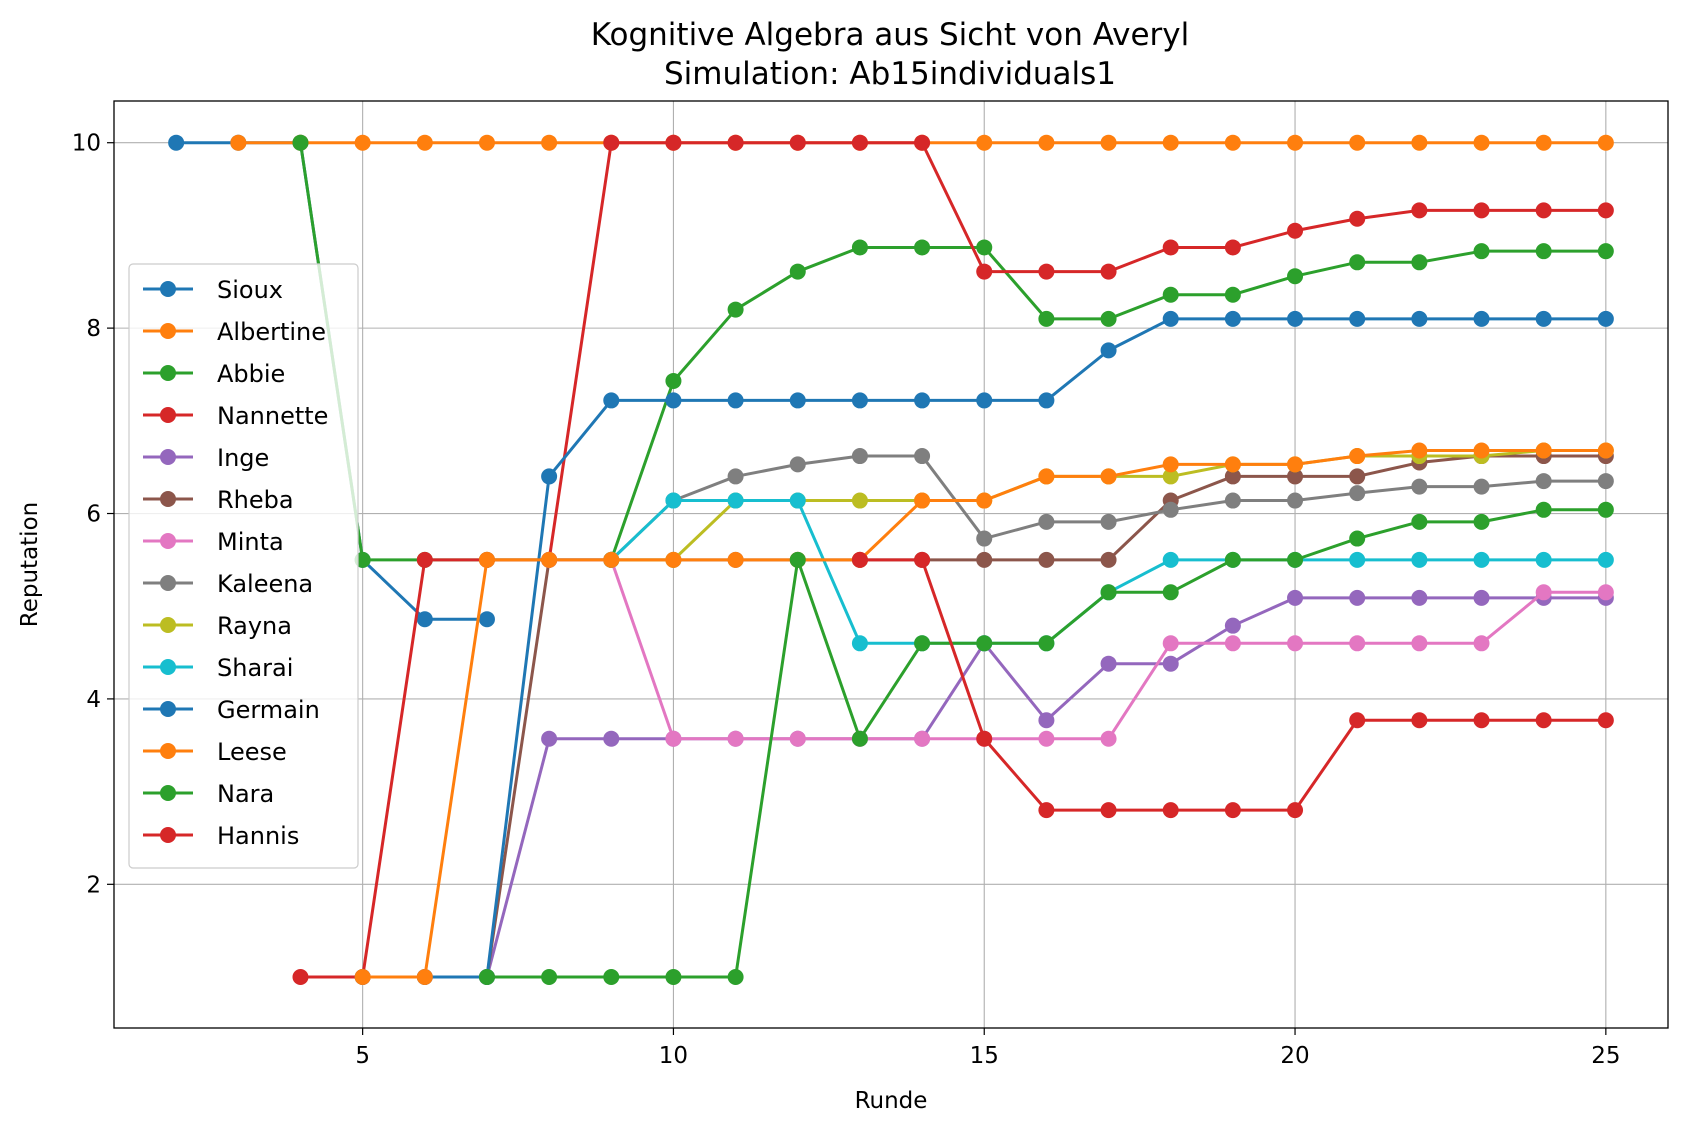 Image resolution: width=1683 pixels, height=1131 pixels. Describe the element at coordinates (255, 668) in the screenshot. I see `legend-label: Sharai` at that location.